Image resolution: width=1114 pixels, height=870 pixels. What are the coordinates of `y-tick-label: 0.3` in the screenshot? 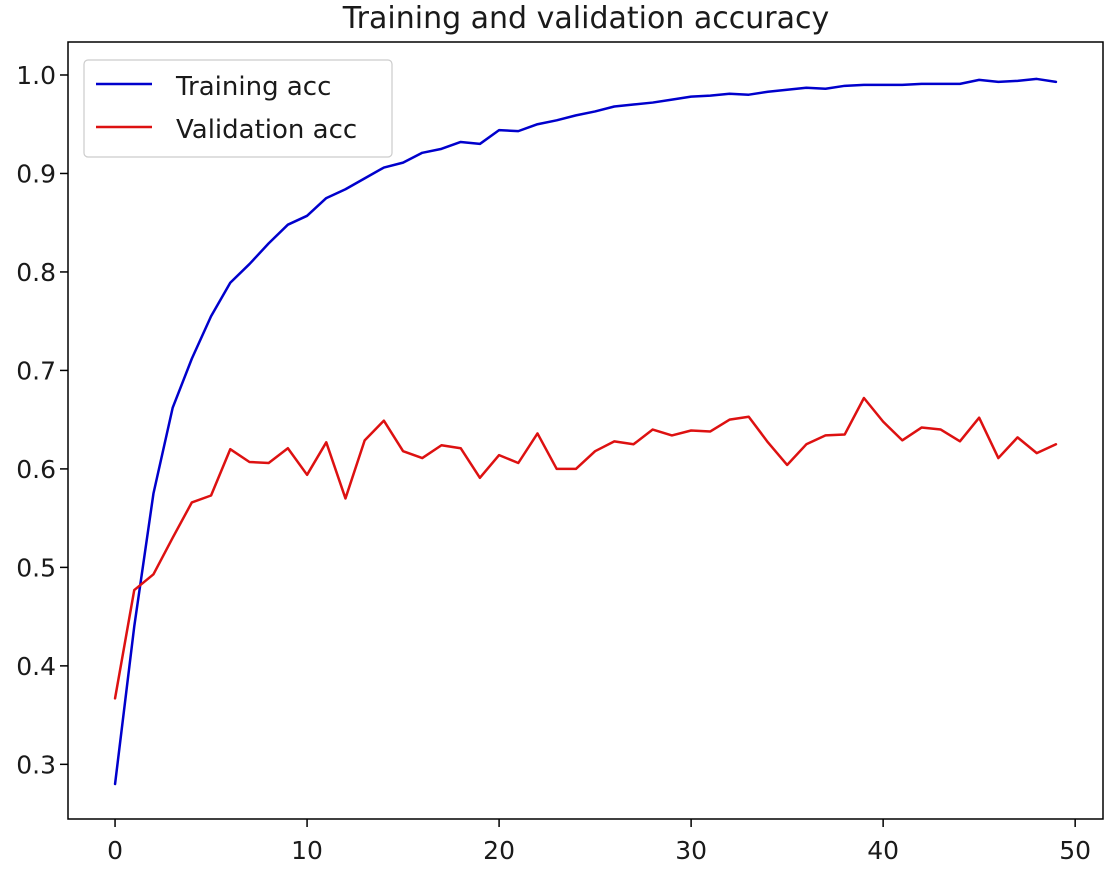 It's located at (36, 764).